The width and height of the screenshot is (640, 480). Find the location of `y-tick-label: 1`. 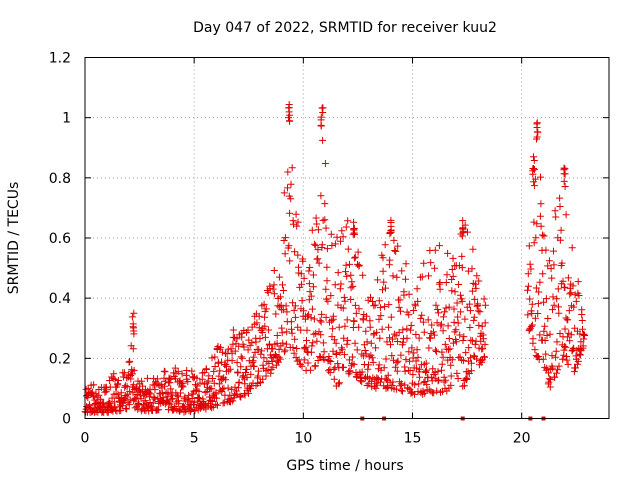

y-tick-label: 1 is located at coordinates (66, 119).